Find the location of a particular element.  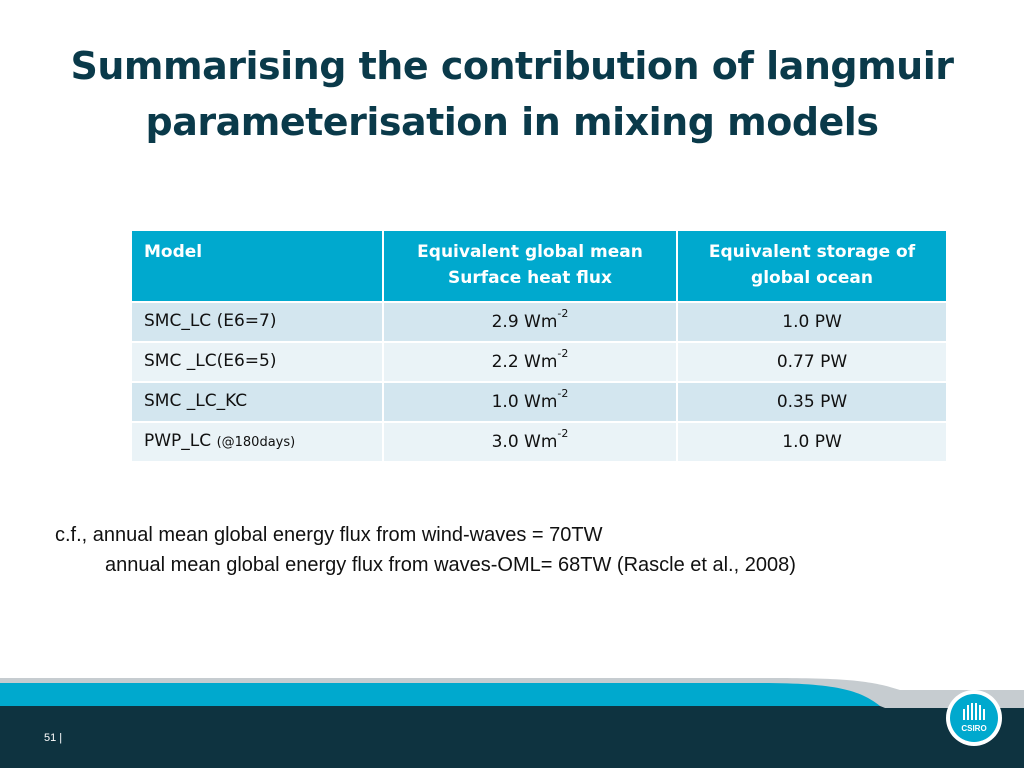

model-name: PWP_LC is located at coordinates (180, 441).